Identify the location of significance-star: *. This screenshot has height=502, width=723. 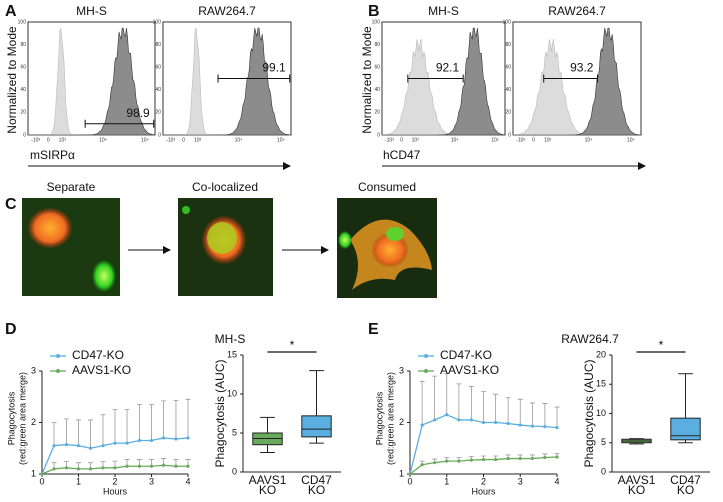
(661, 345).